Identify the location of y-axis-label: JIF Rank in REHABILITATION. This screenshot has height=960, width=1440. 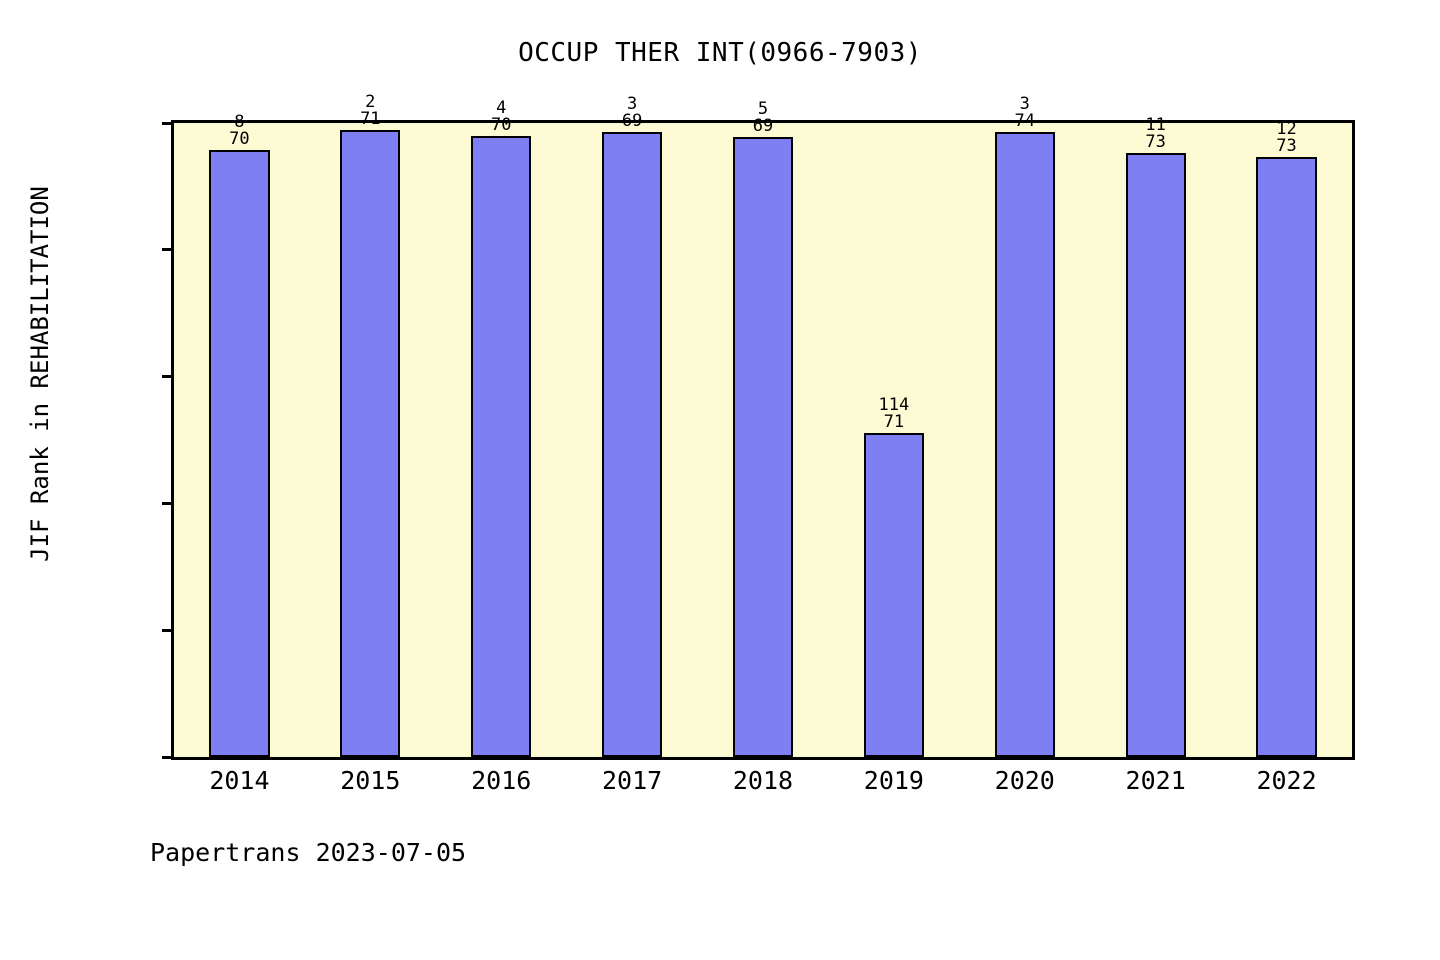
(40, 374).